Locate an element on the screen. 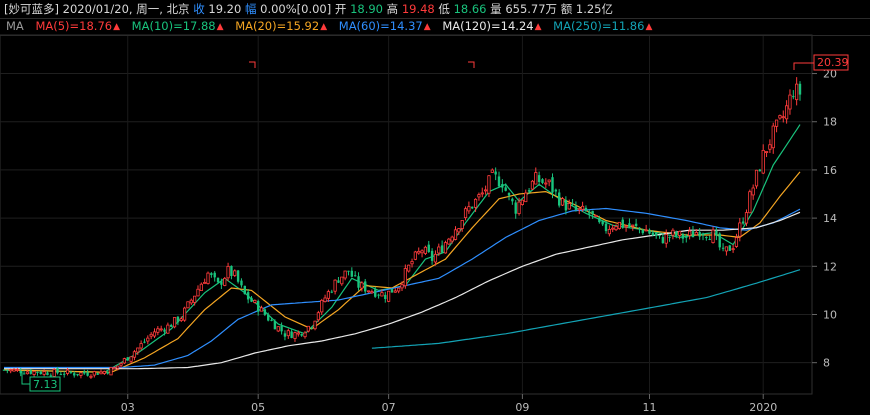  legend-divider is located at coordinates (435, 35).